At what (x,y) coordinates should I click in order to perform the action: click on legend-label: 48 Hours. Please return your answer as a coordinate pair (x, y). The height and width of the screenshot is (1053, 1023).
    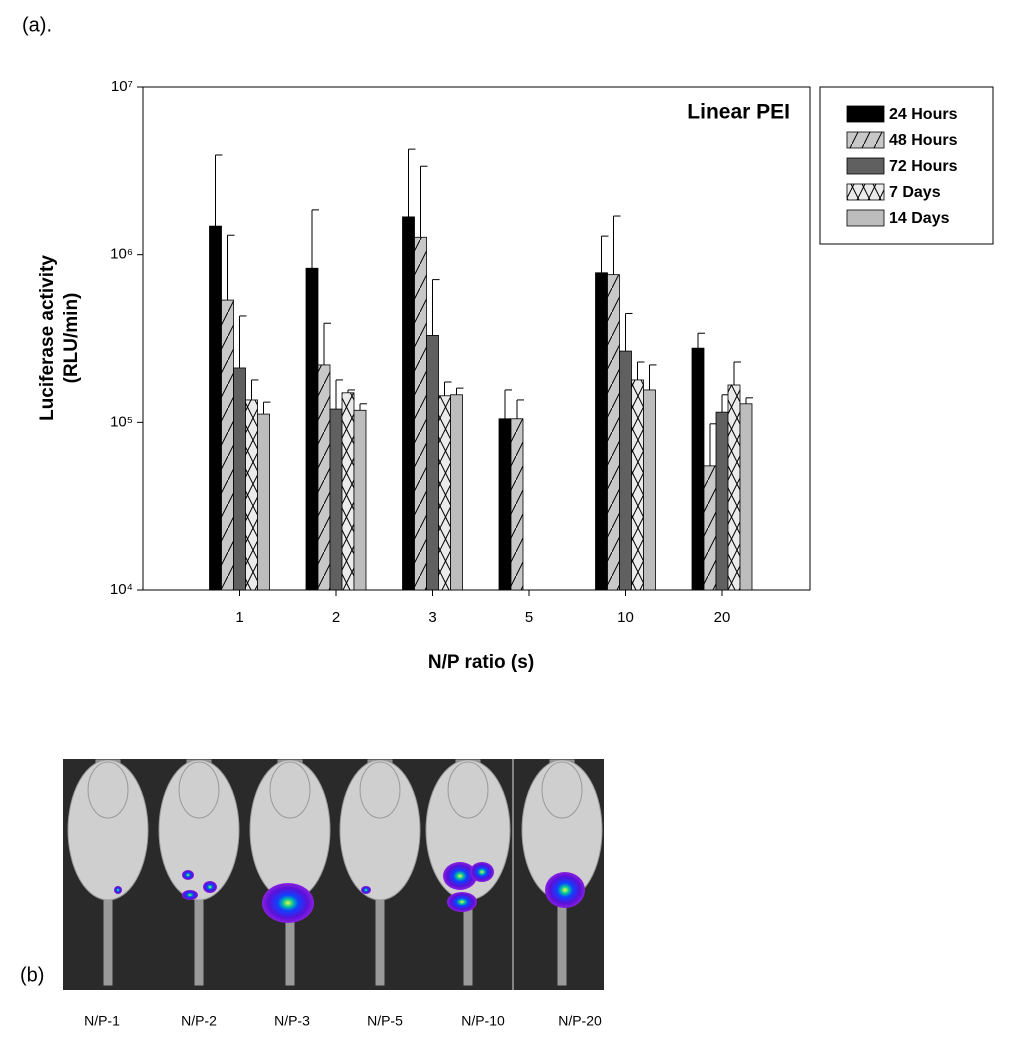
    Looking at the image, I should click on (923, 140).